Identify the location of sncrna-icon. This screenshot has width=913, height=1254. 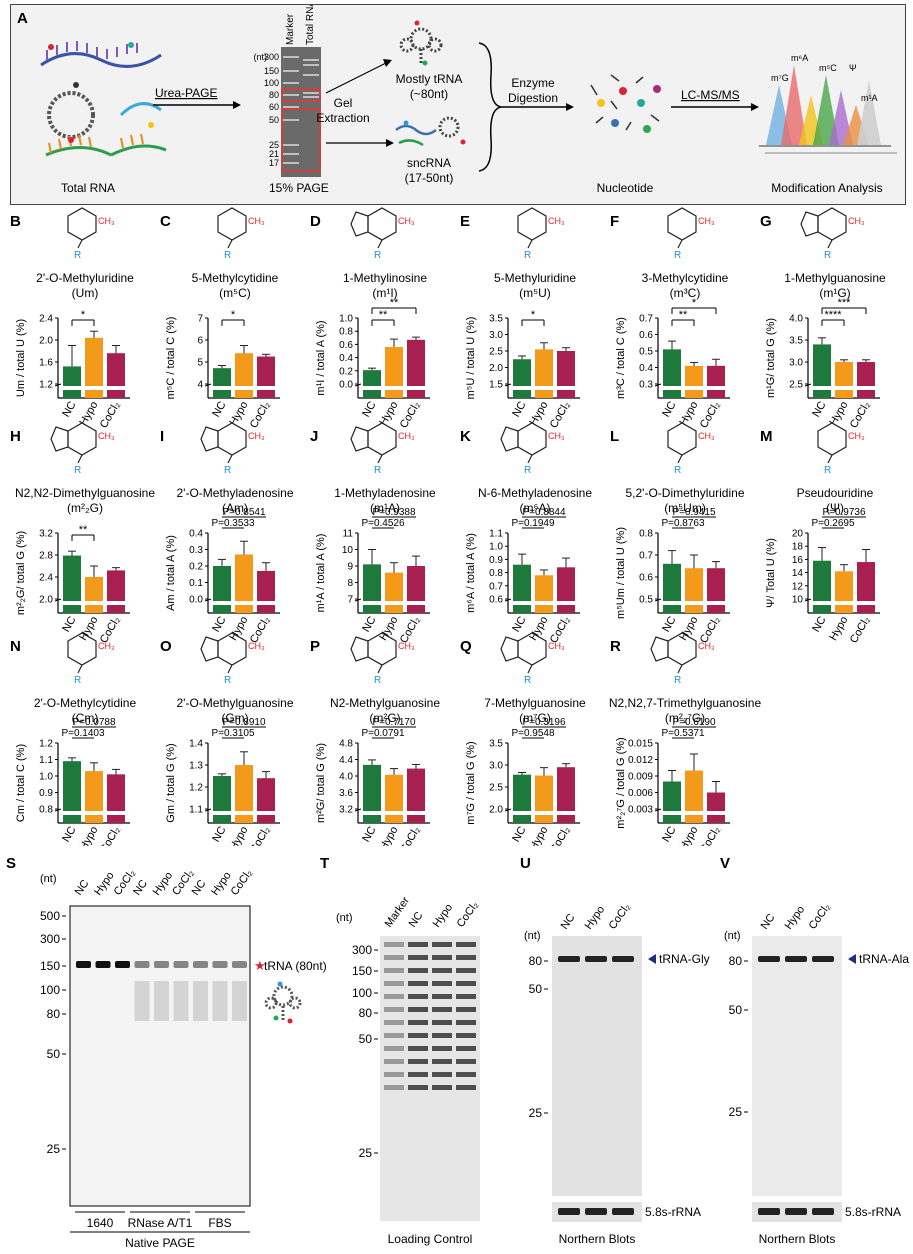
(430, 131).